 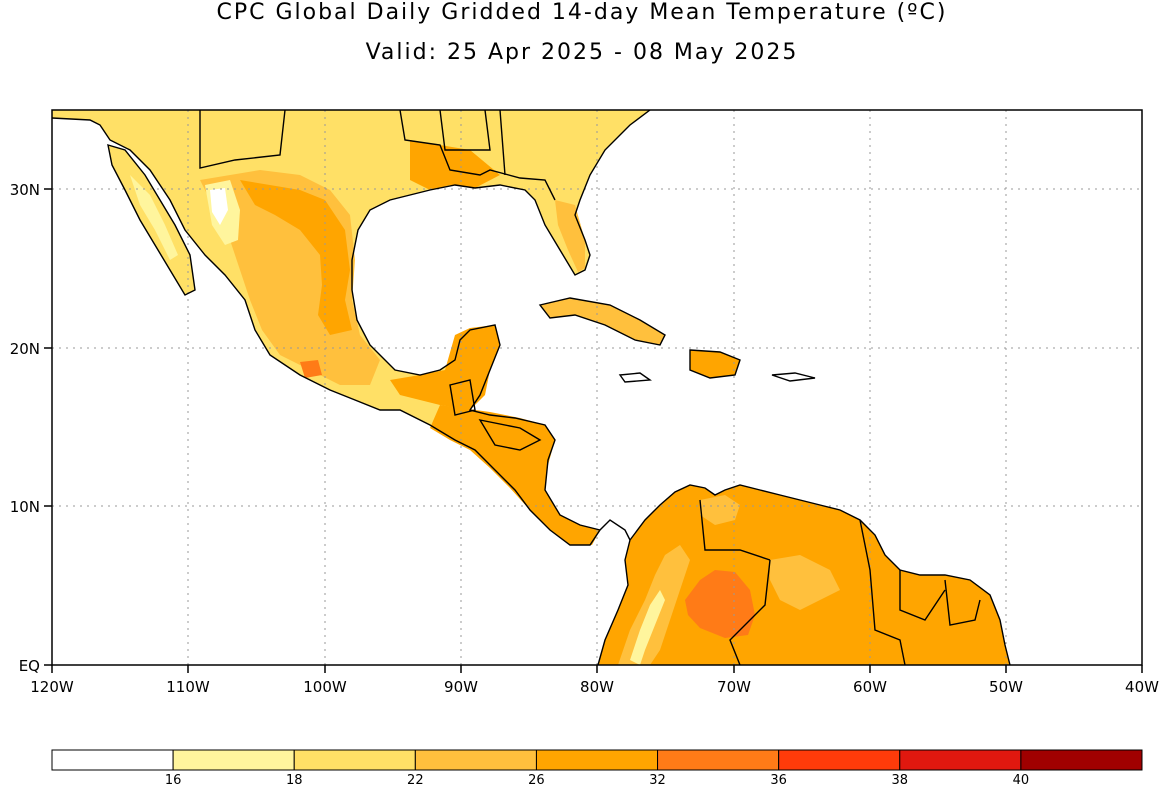 What do you see at coordinates (325, 687) in the screenshot?
I see `lon-label-100w: 100W` at bounding box center [325, 687].